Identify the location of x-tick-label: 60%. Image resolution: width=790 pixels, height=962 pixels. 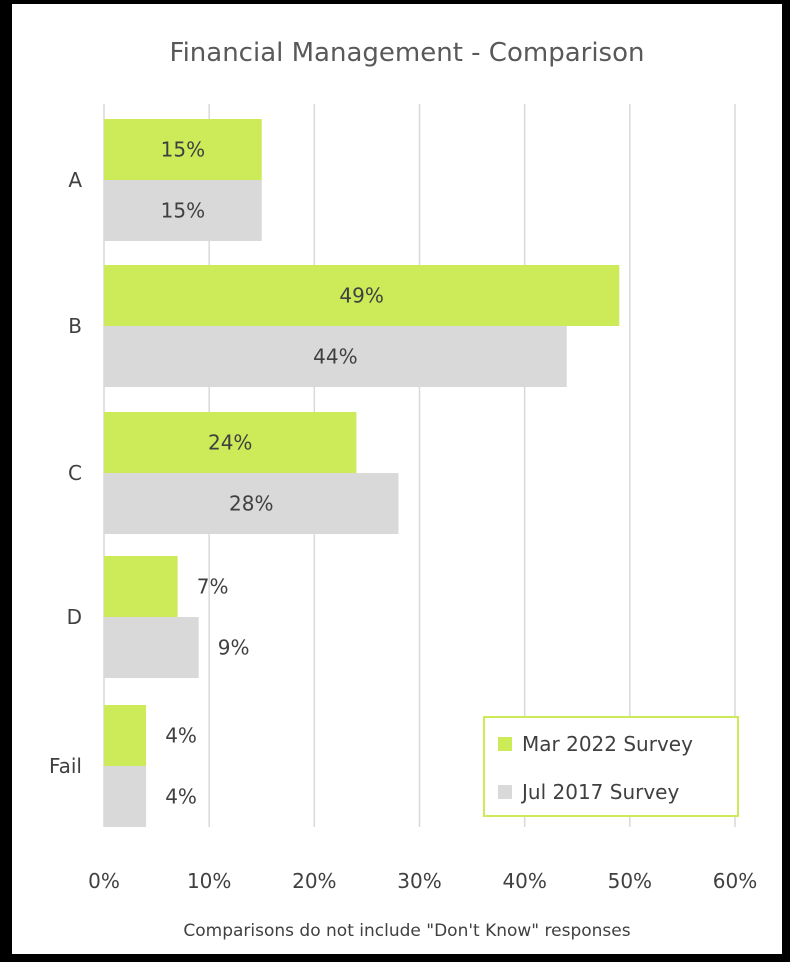
(735, 881).